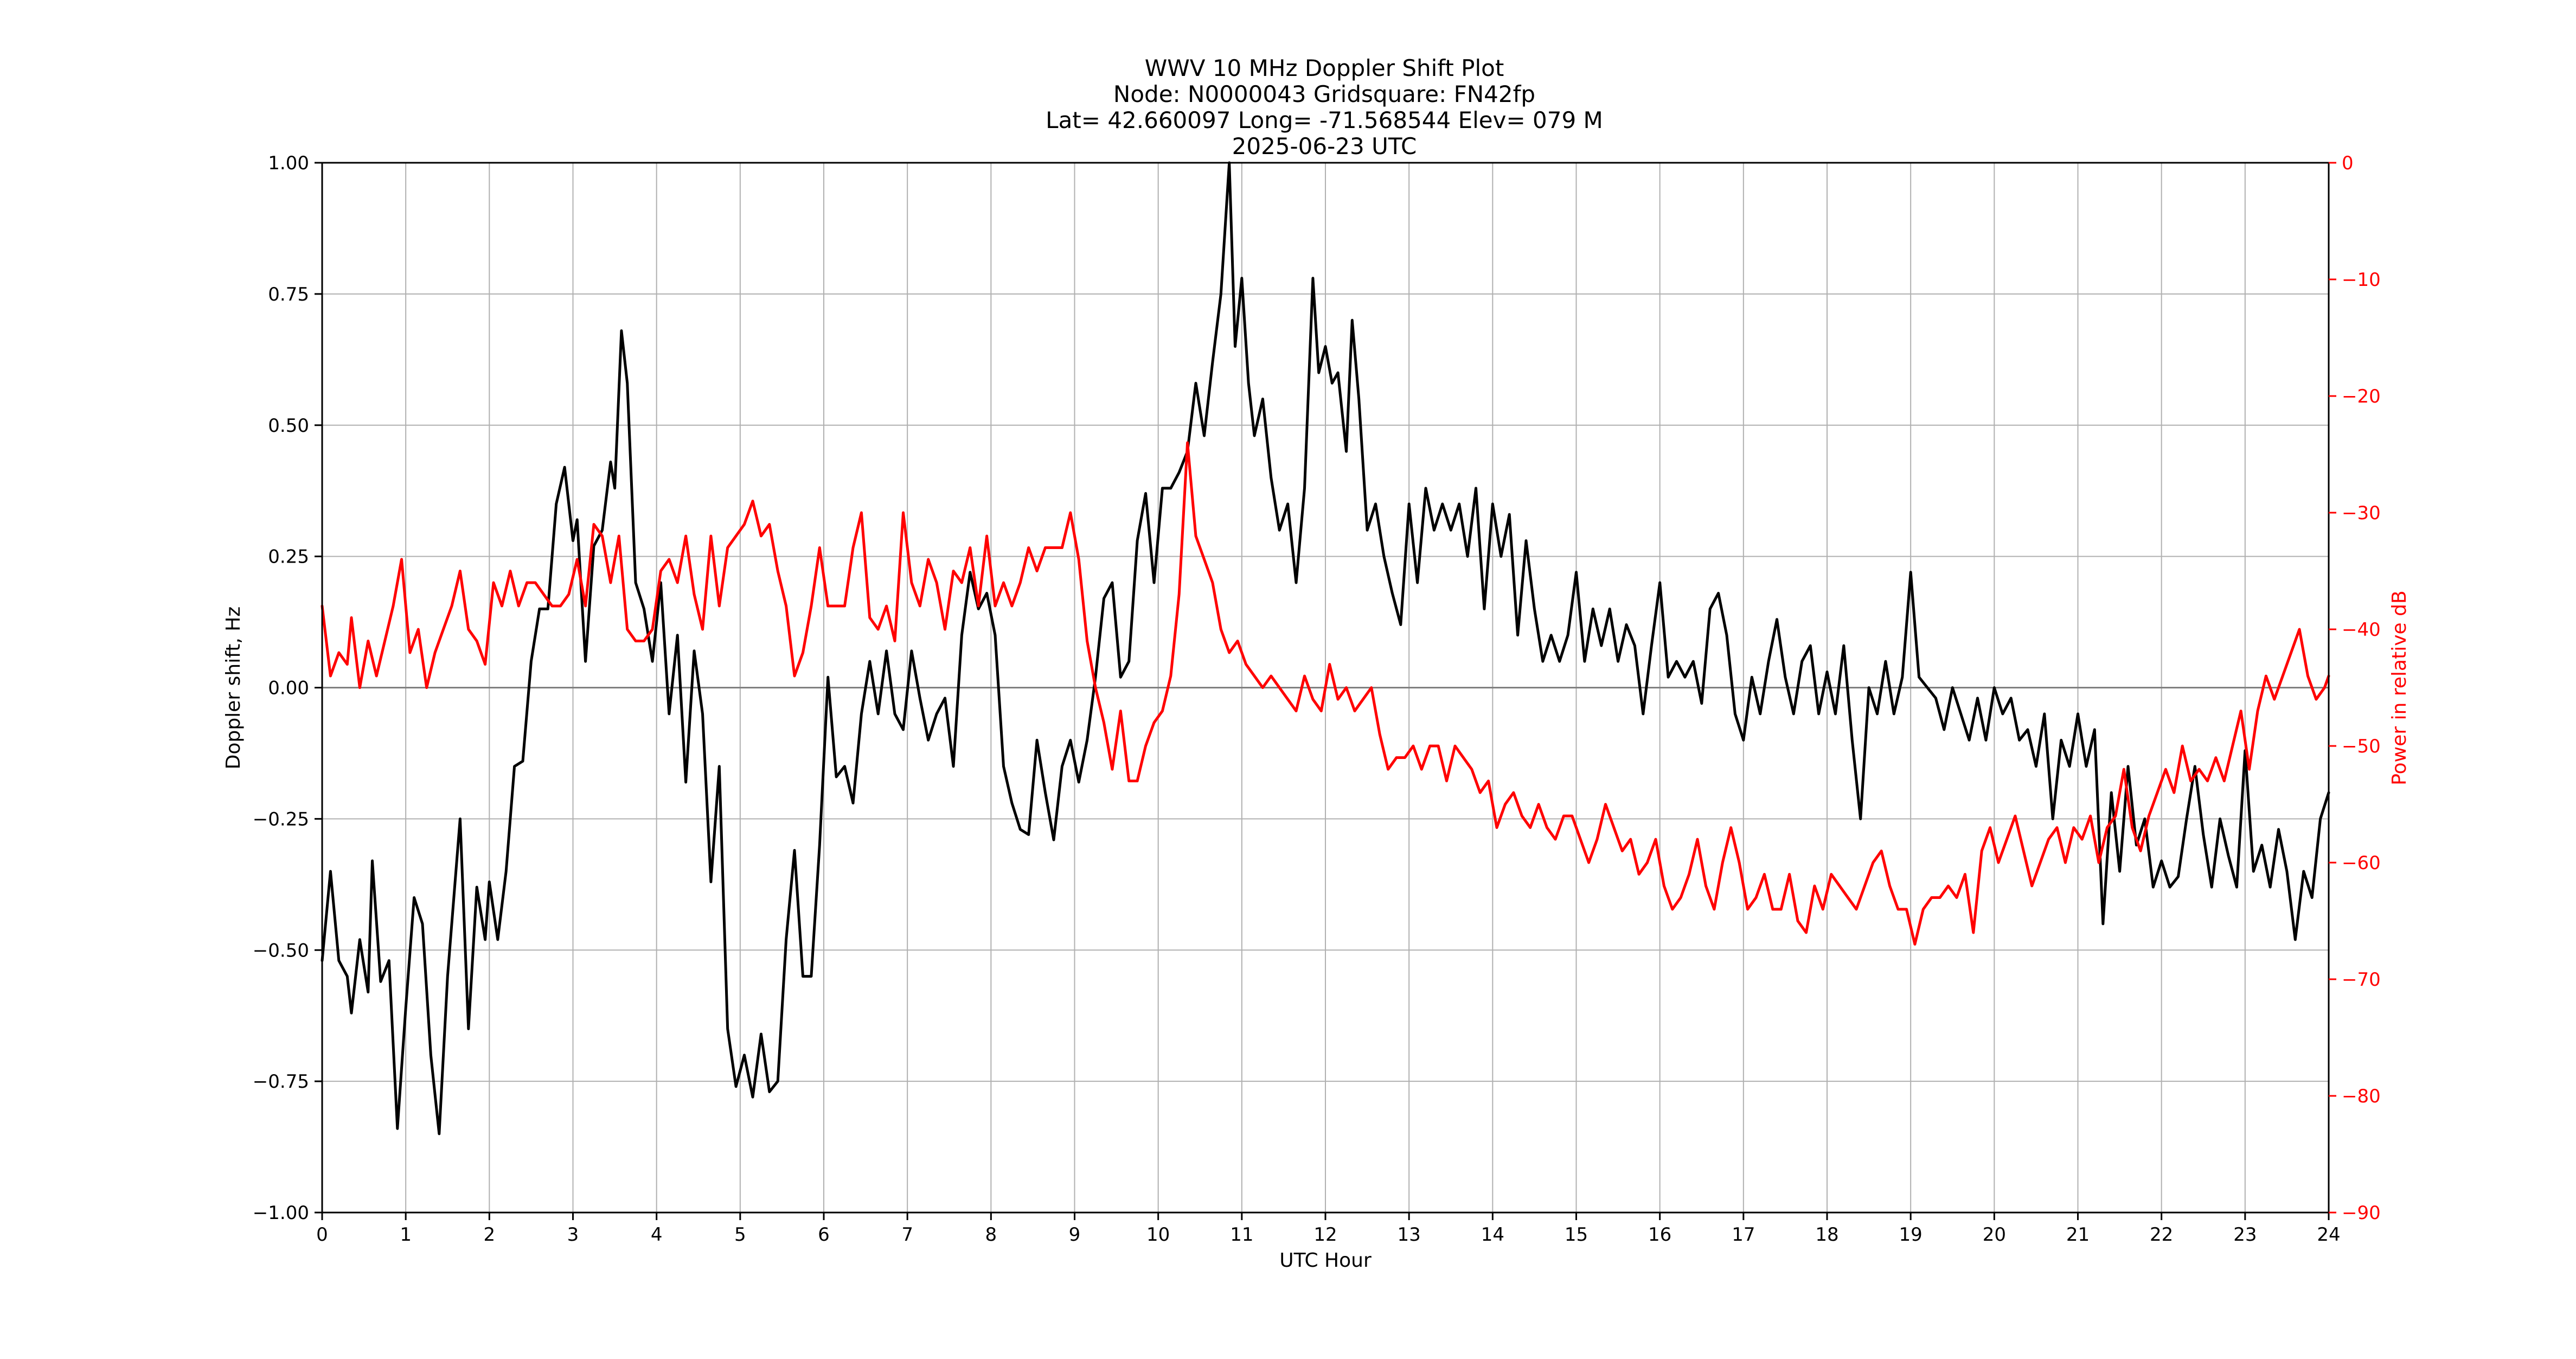  What do you see at coordinates (288, 557) in the screenshot?
I see `y-left-tick-label-5: 0.25` at bounding box center [288, 557].